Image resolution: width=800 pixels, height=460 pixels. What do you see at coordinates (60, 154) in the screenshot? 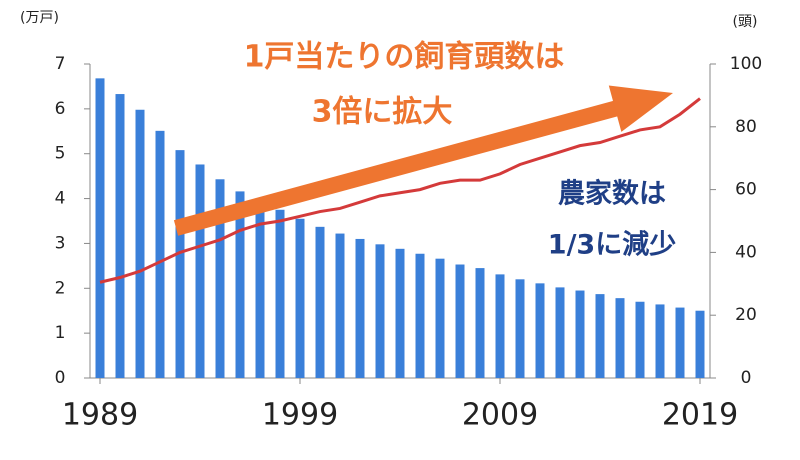
I see `y-tick-label: 5` at bounding box center [60, 154].